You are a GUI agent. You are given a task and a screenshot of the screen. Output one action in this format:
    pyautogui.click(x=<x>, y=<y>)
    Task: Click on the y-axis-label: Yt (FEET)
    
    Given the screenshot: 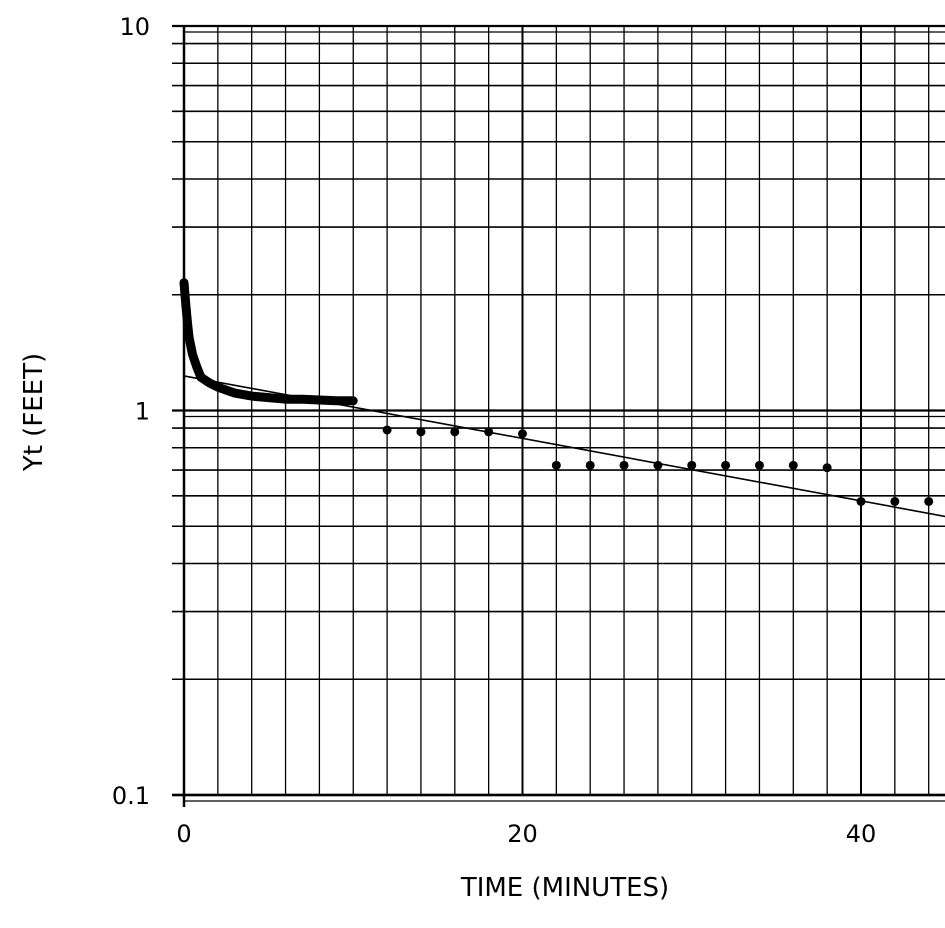 What is the action you would take?
    pyautogui.click(x=34, y=412)
    